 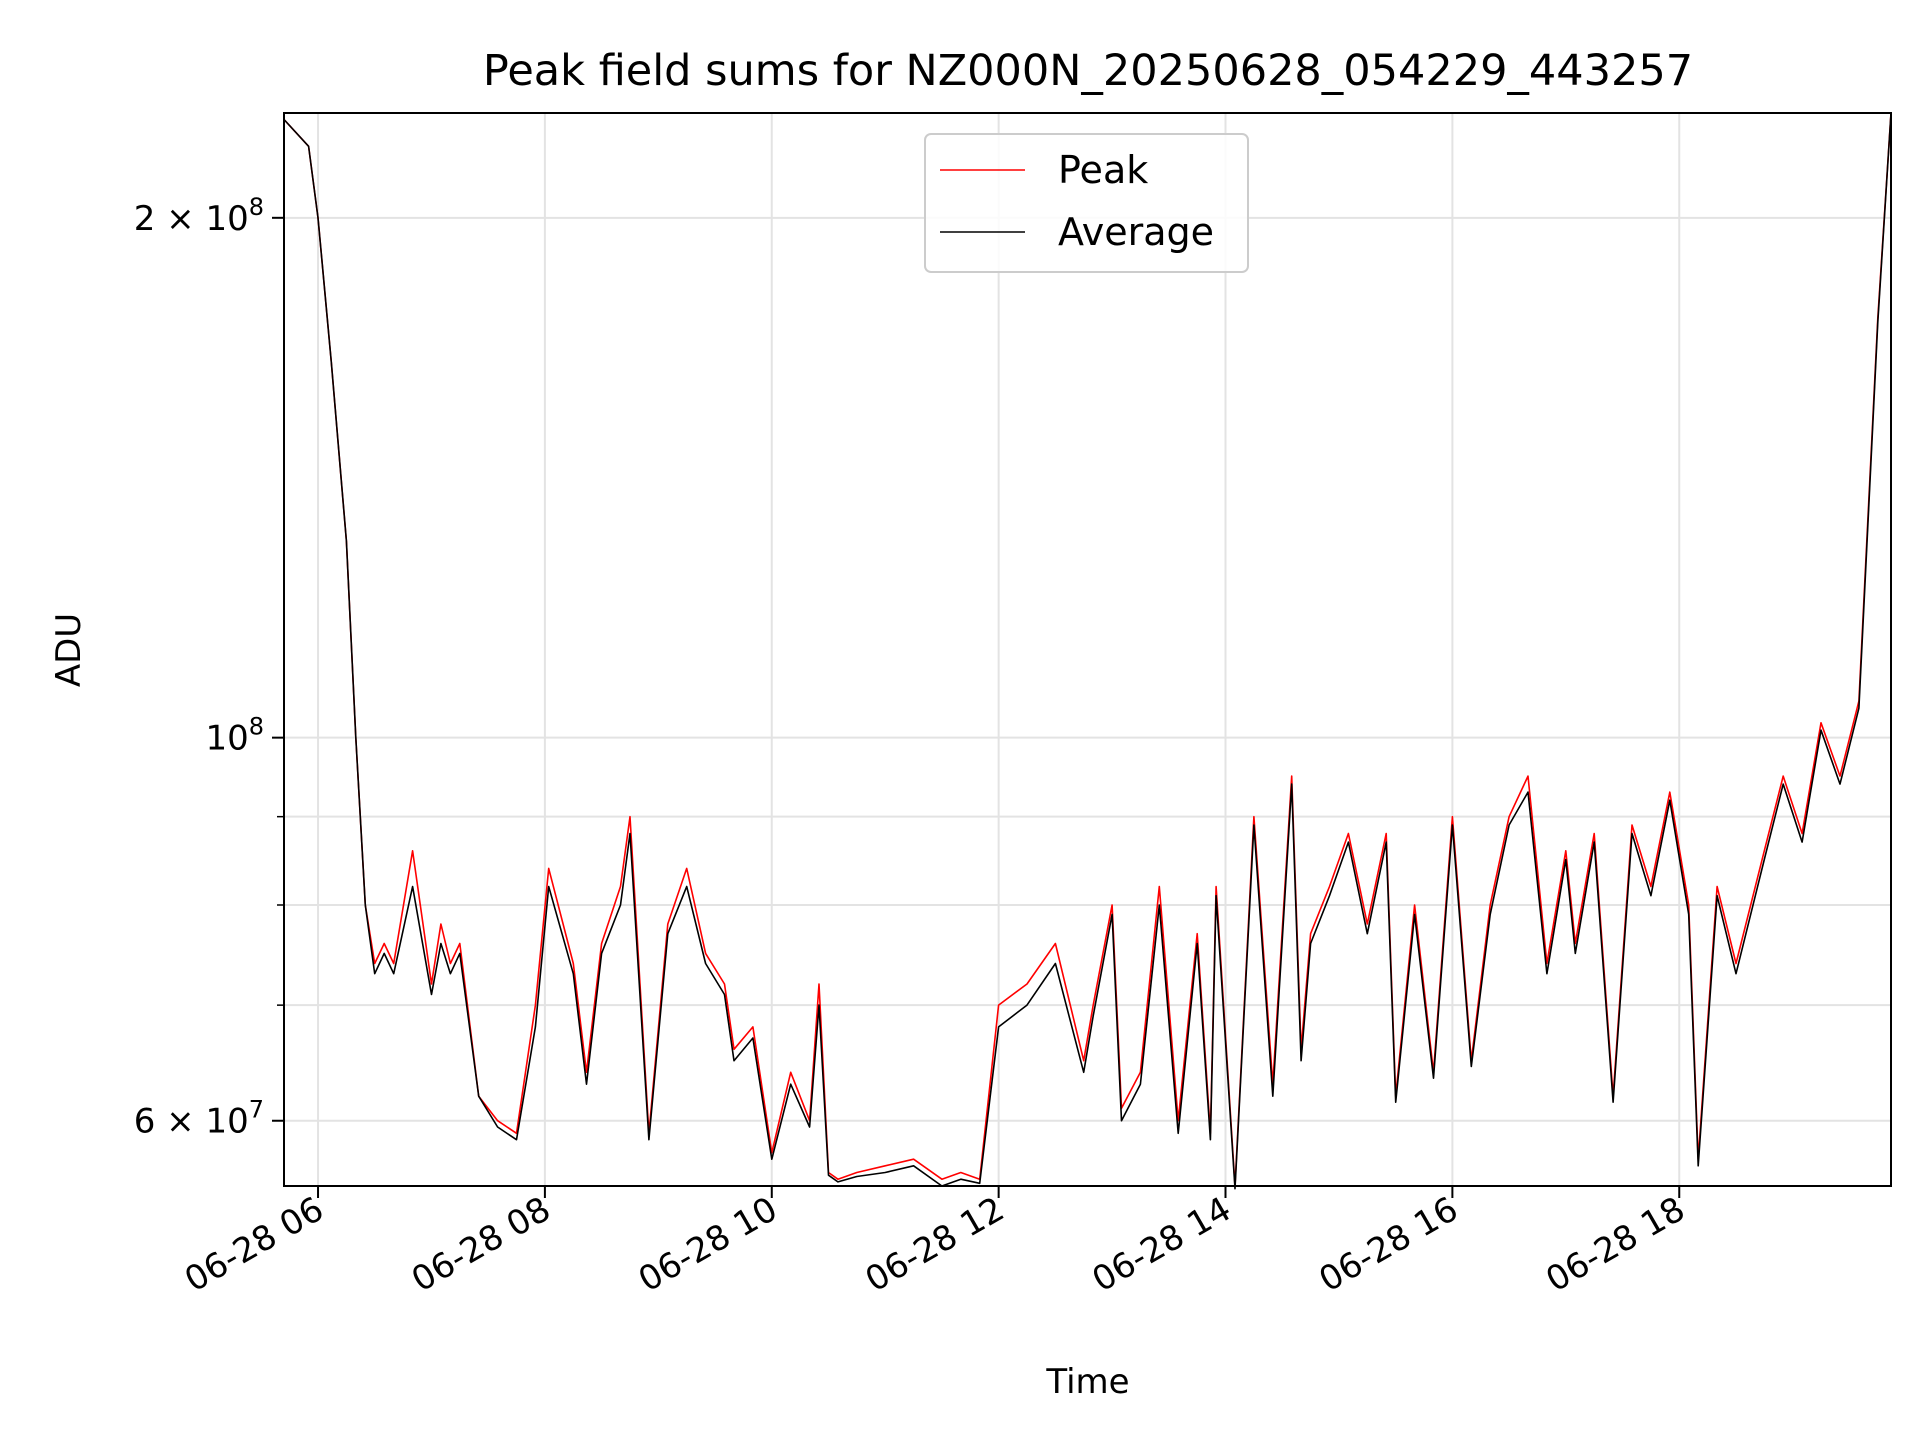 What do you see at coordinates (256, 1110) in the screenshot?
I see `y-tick-exponent: 7` at bounding box center [256, 1110].